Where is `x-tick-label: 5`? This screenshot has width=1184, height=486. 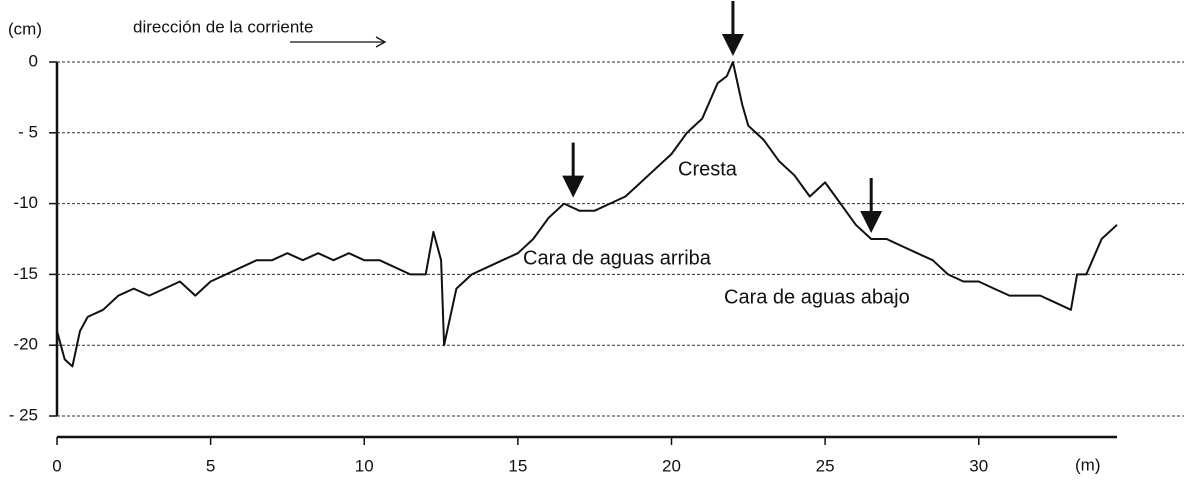 x-tick-label: 5 is located at coordinates (210, 465).